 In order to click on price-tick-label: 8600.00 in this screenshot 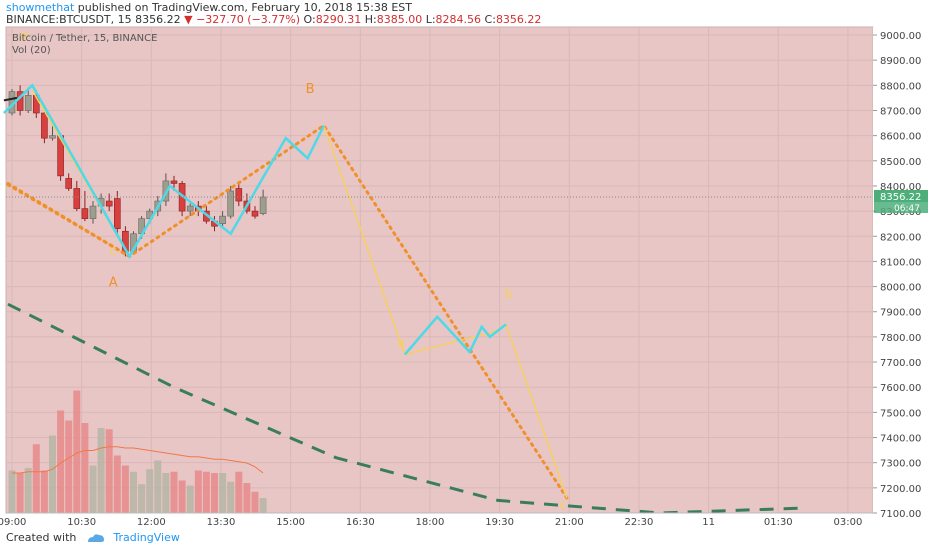, I will do `click(900, 137)`.